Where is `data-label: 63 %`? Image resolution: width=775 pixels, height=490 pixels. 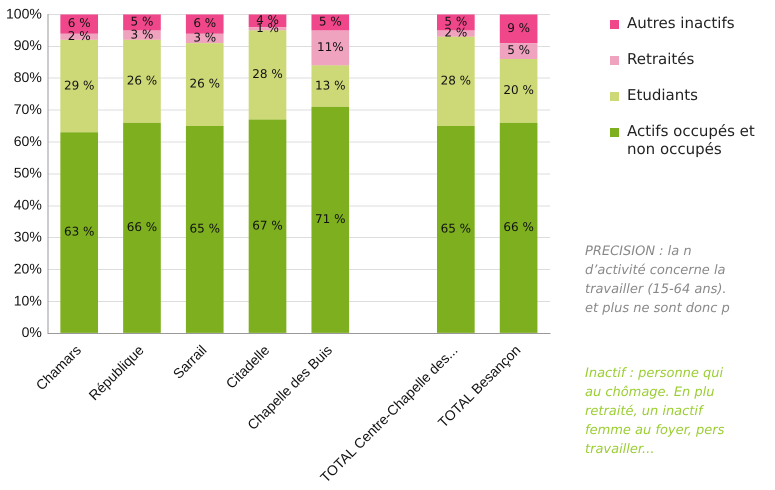
data-label: 63 % is located at coordinates (79, 231).